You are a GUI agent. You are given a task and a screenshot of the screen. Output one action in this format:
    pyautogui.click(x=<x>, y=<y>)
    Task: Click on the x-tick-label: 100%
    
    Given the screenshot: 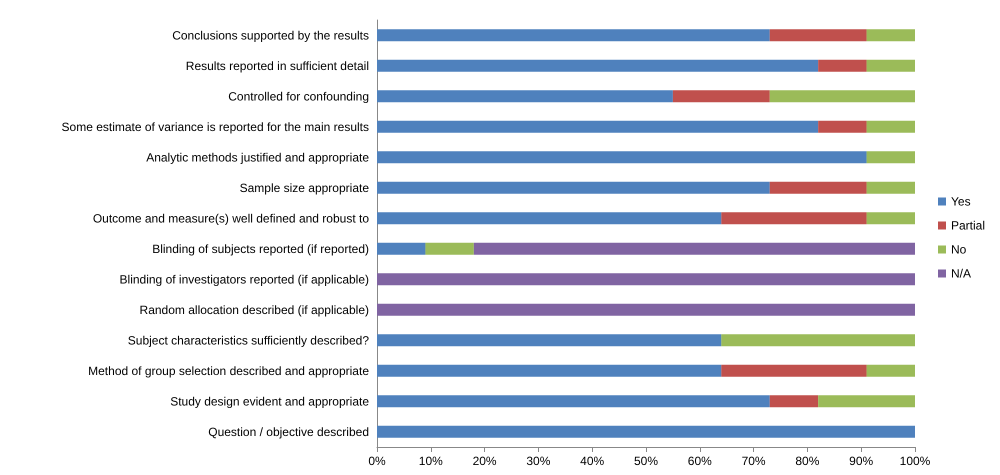 What is the action you would take?
    pyautogui.click(x=915, y=461)
    